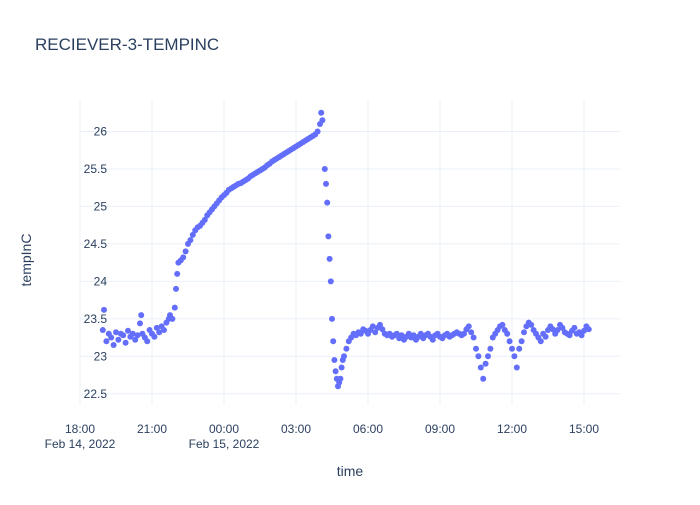 Image resolution: width=700 pixels, height=505 pixels. Describe the element at coordinates (101, 206) in the screenshot. I see `y-tick-label: 25` at that location.